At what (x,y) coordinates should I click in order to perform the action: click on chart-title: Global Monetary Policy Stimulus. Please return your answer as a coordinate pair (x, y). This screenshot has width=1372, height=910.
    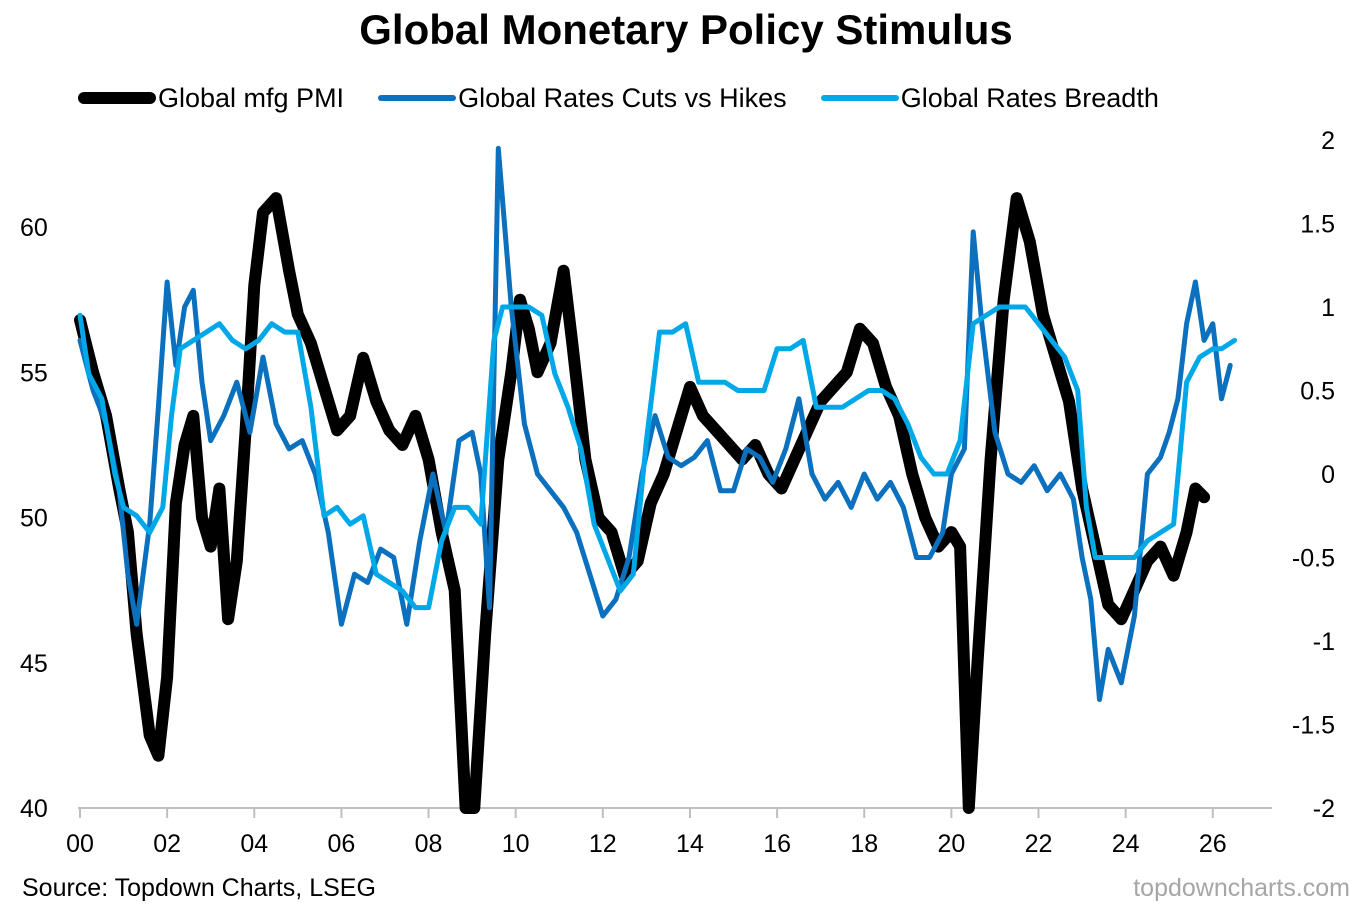
    Looking at the image, I should click on (686, 29).